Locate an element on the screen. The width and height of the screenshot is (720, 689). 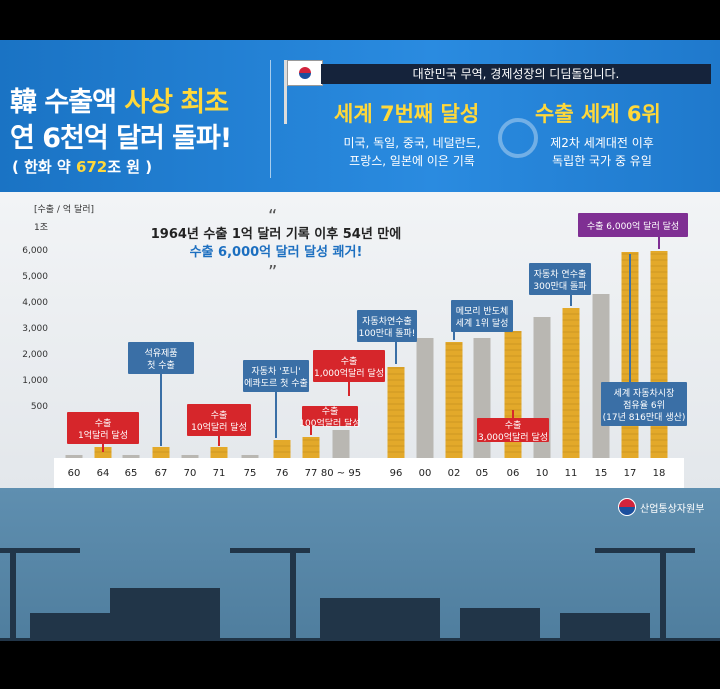
achievement1-line2: 프랑스, 일본에 이은 기록 is located at coordinates (412, 161).